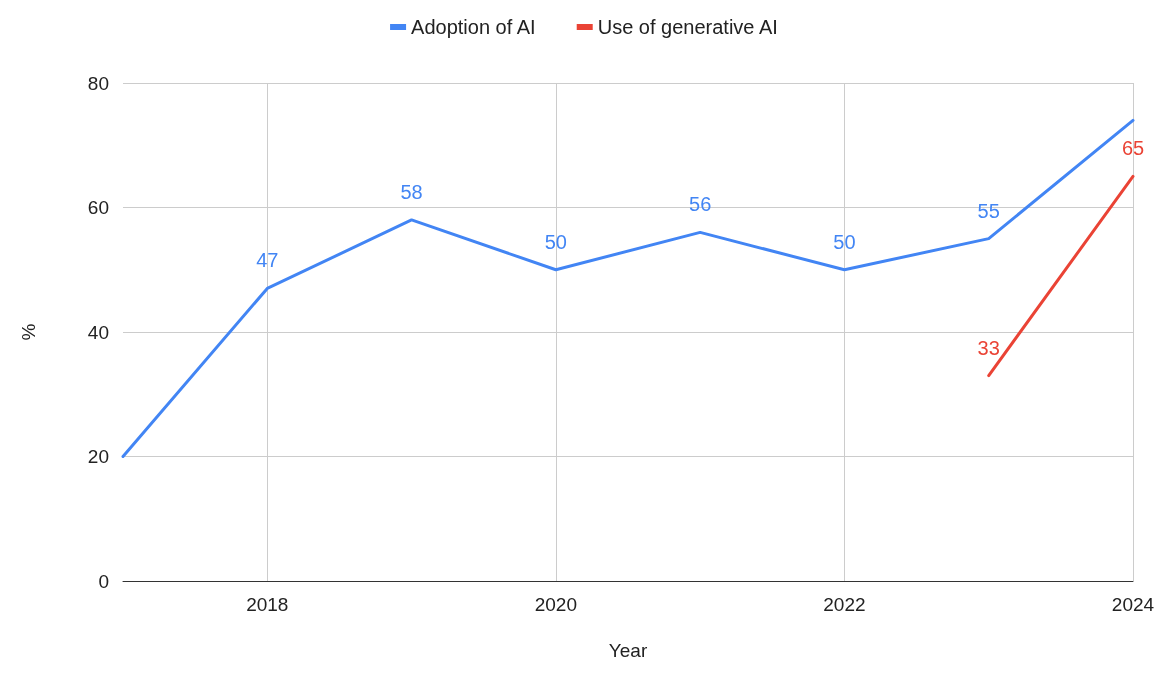 The width and height of the screenshot is (1169, 681). I want to click on y-tick-label: 20, so click(98, 456).